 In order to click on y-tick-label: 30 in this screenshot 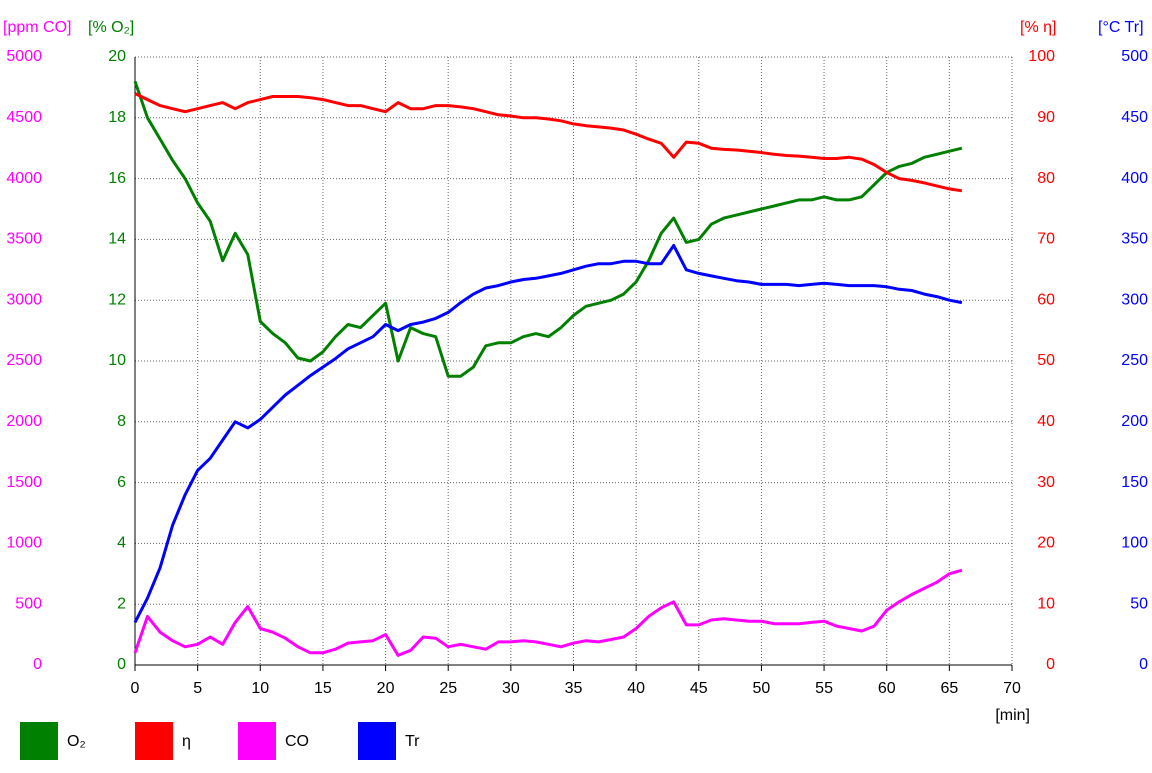, I will do `click(1046, 482)`.